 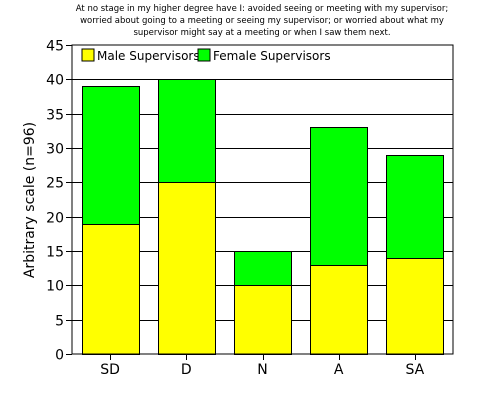 I want to click on legend-swatch-female-supervisors, so click(x=204, y=55).